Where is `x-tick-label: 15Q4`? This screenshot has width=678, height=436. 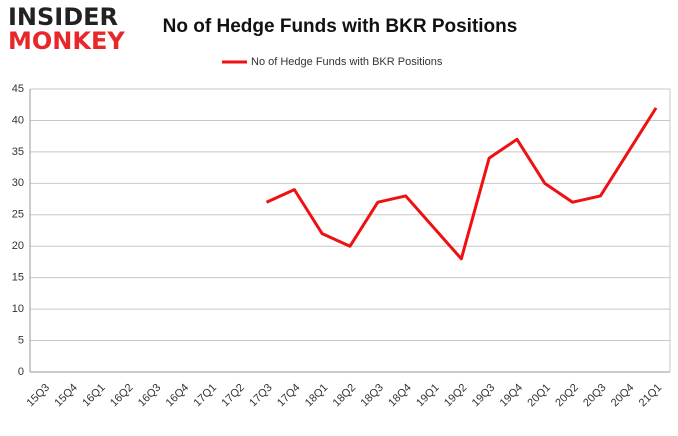 x-tick-label: 15Q4 is located at coordinates (66, 396).